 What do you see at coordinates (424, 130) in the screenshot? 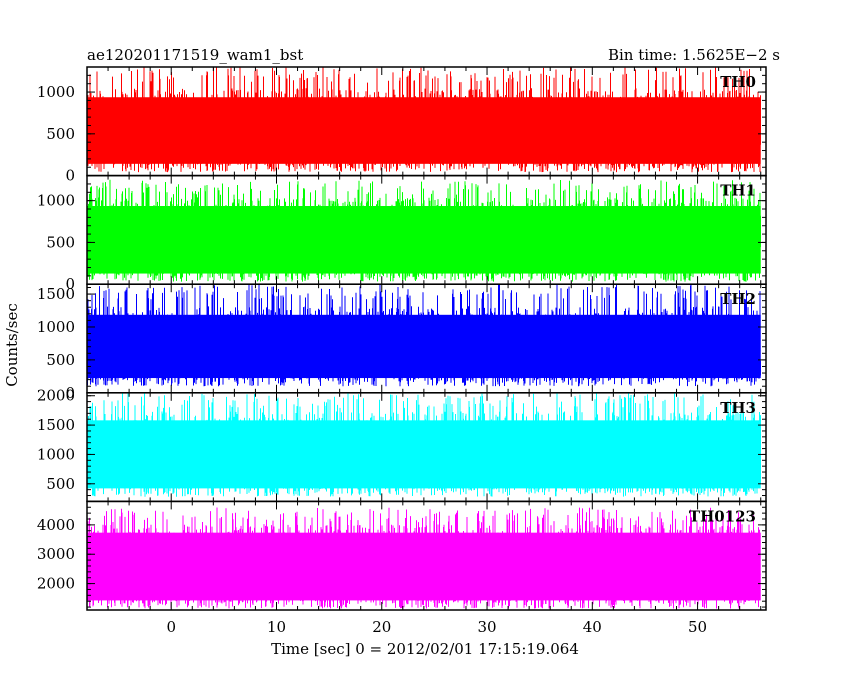
I see `series-band-th0` at bounding box center [424, 130].